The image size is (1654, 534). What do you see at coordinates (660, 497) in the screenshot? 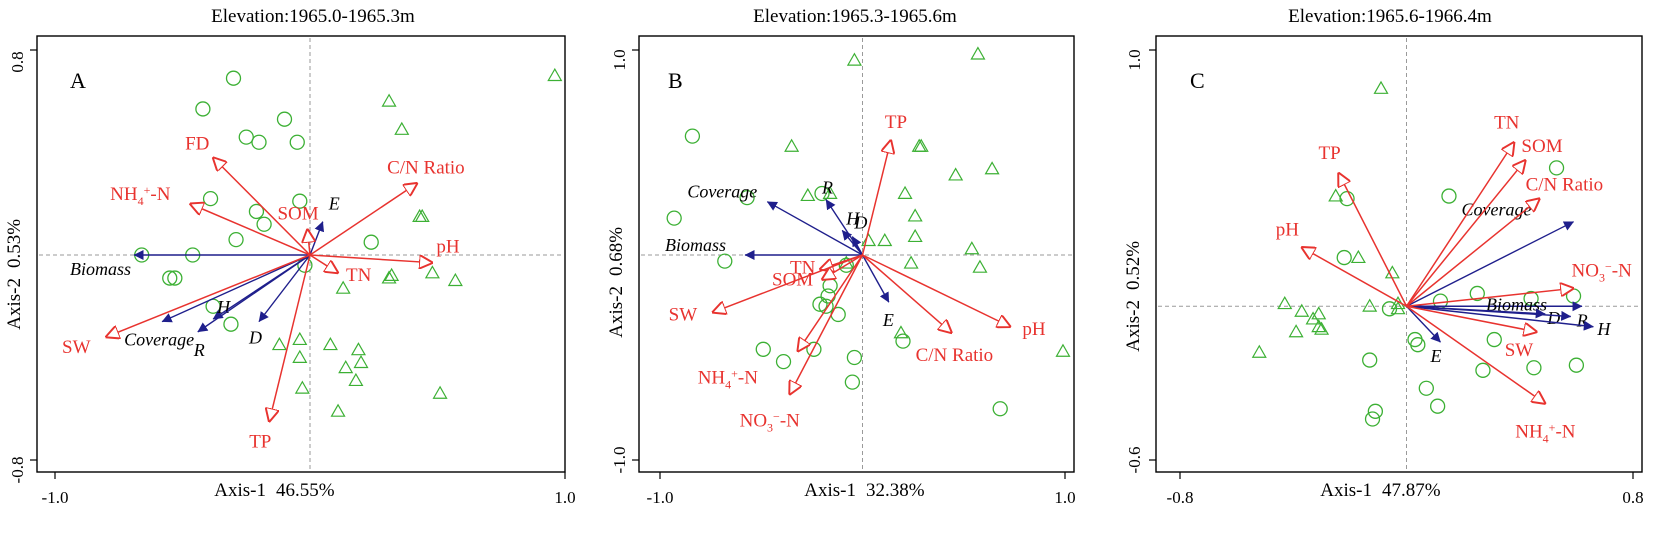
I see `panel-b-xtick-min: -1.0` at bounding box center [660, 497].